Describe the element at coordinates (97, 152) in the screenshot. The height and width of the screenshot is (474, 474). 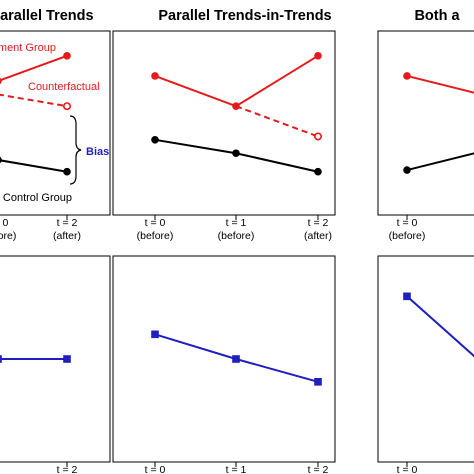
I see `bias-label: Bias` at that location.